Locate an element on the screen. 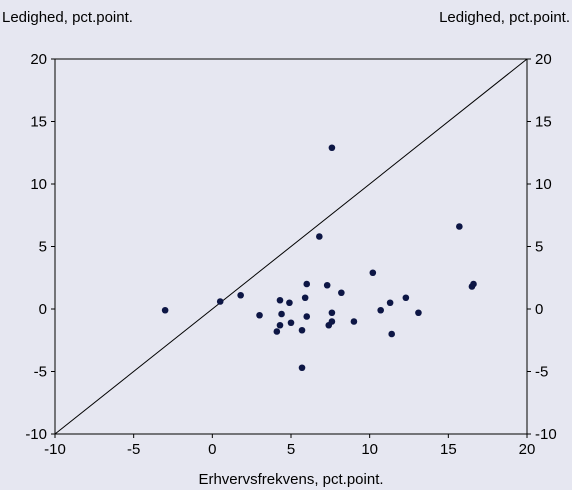 This screenshot has height=490, width=572. x-tick-label: 0 is located at coordinates (212, 449).